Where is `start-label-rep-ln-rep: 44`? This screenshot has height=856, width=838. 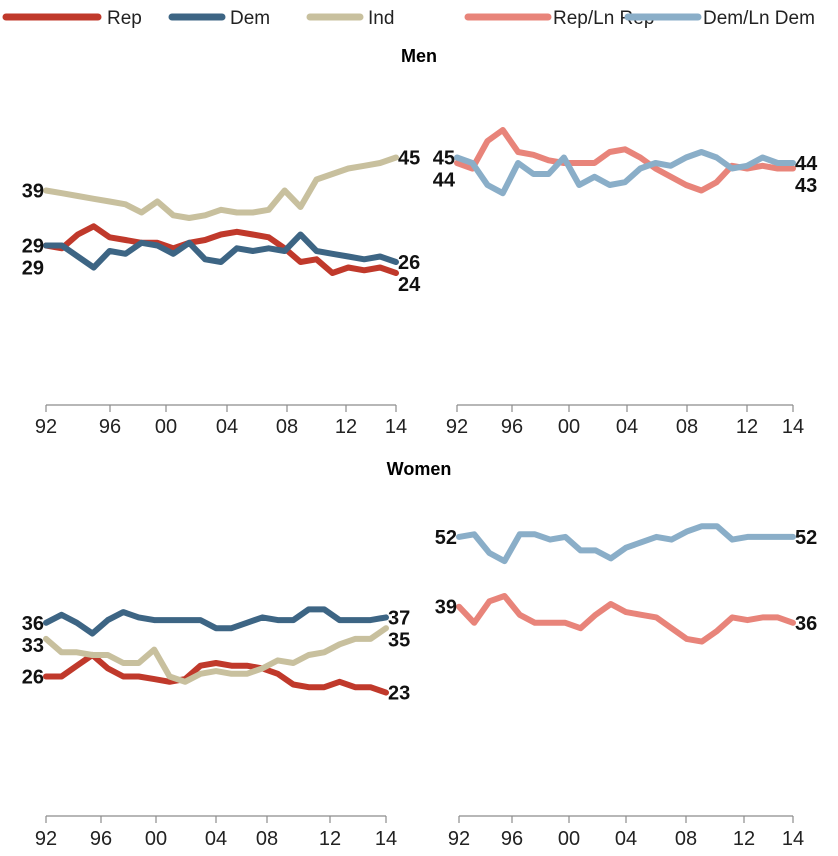
start-label-rep-ln-rep: 44 is located at coordinates (444, 181).